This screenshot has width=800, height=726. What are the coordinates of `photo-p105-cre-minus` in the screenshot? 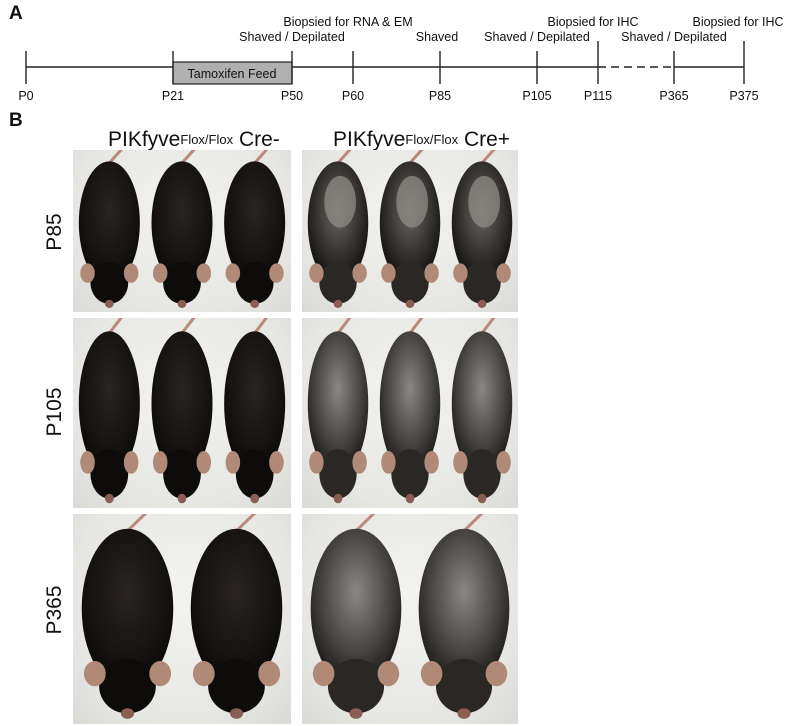 It's located at (182, 413).